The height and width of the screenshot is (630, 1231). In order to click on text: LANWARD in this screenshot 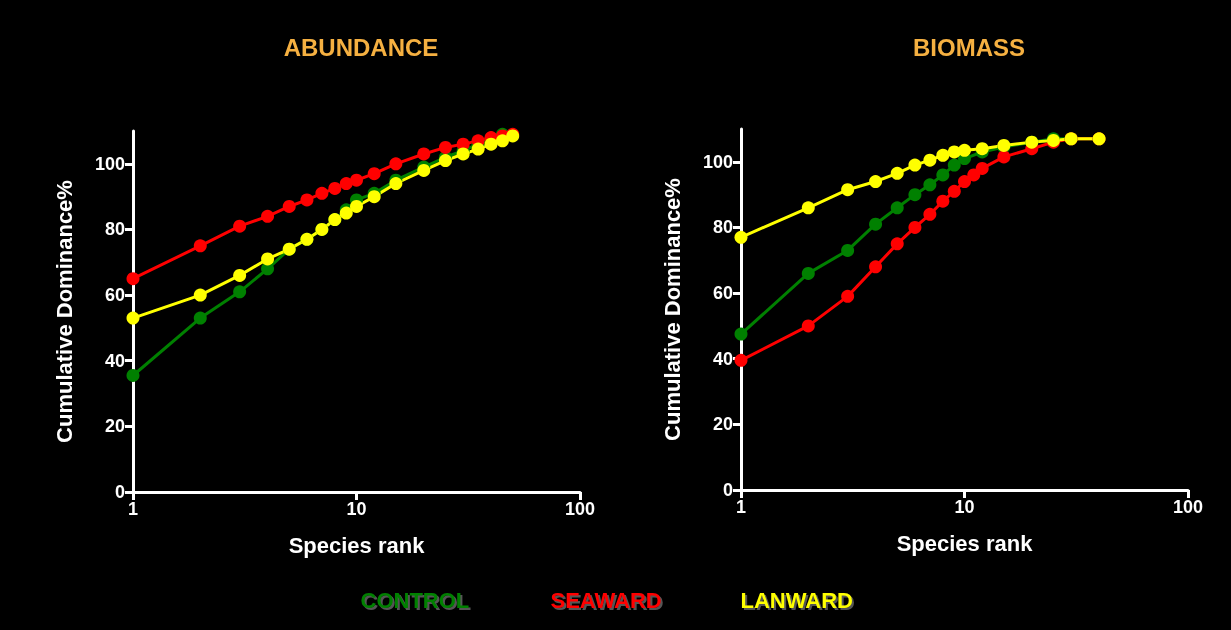, I will do `click(797, 601)`.